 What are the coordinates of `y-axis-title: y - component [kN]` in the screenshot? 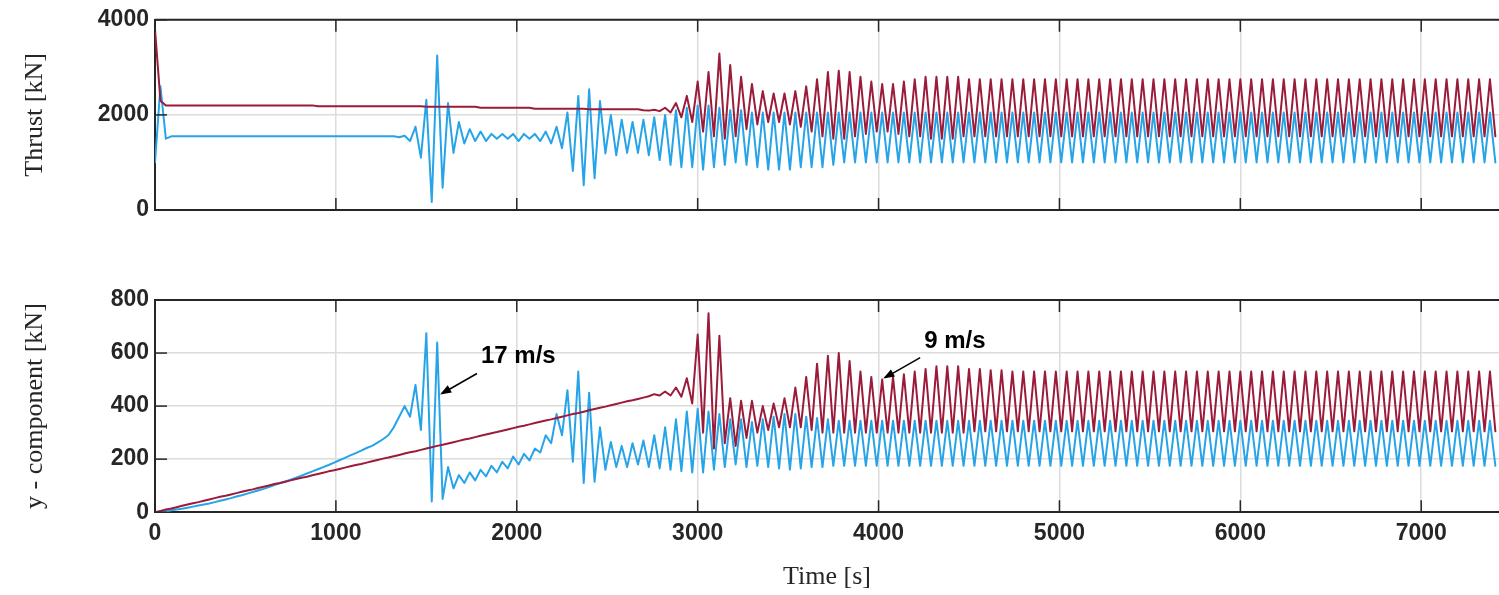 It's located at (34, 406).